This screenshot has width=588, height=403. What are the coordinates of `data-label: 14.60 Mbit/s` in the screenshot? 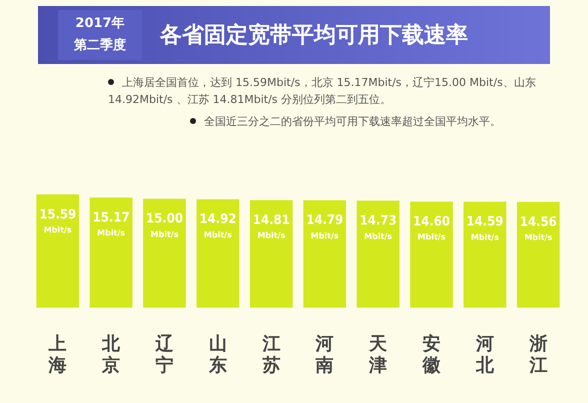 It's located at (431, 228).